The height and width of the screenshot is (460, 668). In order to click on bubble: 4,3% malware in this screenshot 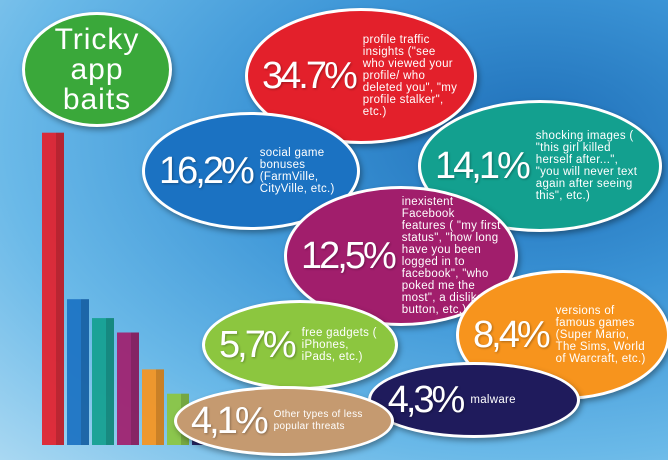, I will do `click(474, 400)`.